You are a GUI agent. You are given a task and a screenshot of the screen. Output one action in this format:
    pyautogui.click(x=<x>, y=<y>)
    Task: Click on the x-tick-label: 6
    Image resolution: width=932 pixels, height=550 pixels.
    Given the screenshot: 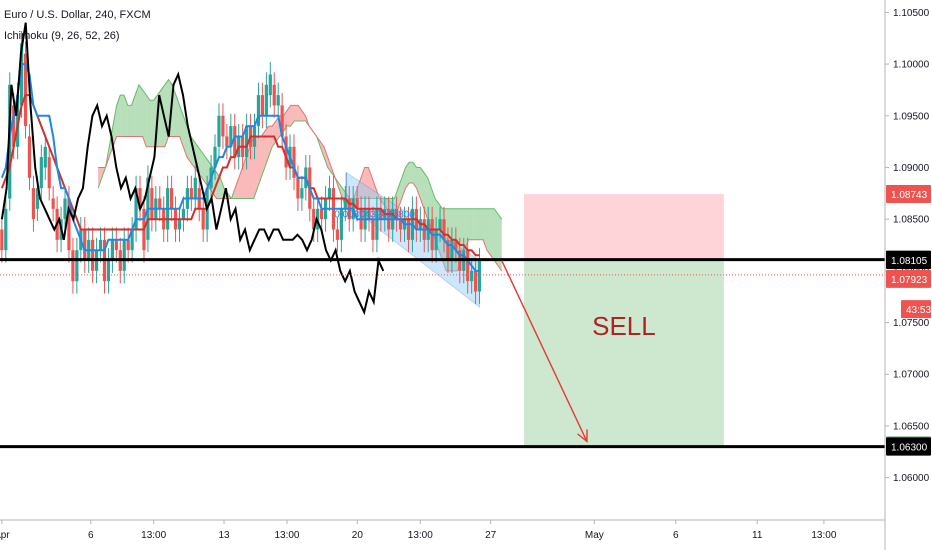 What is the action you would take?
    pyautogui.click(x=676, y=535)
    